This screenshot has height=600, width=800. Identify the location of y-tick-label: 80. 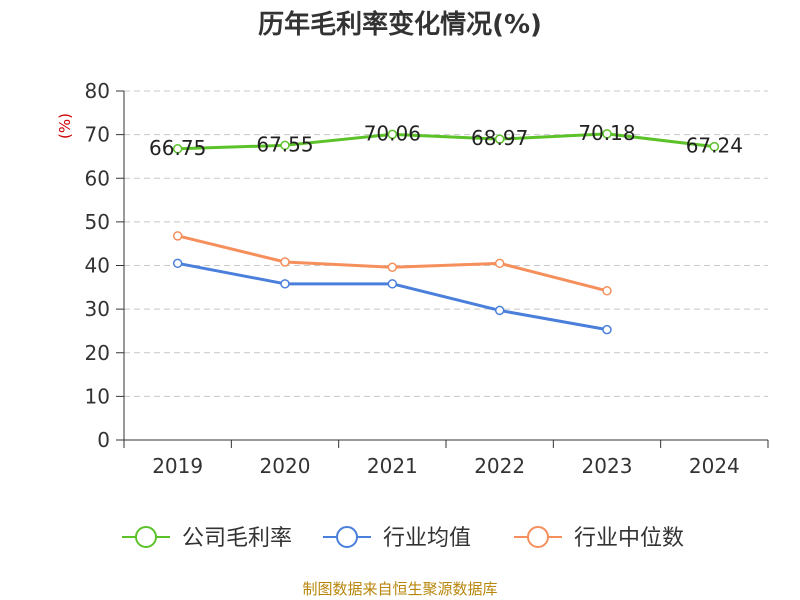
(97, 91).